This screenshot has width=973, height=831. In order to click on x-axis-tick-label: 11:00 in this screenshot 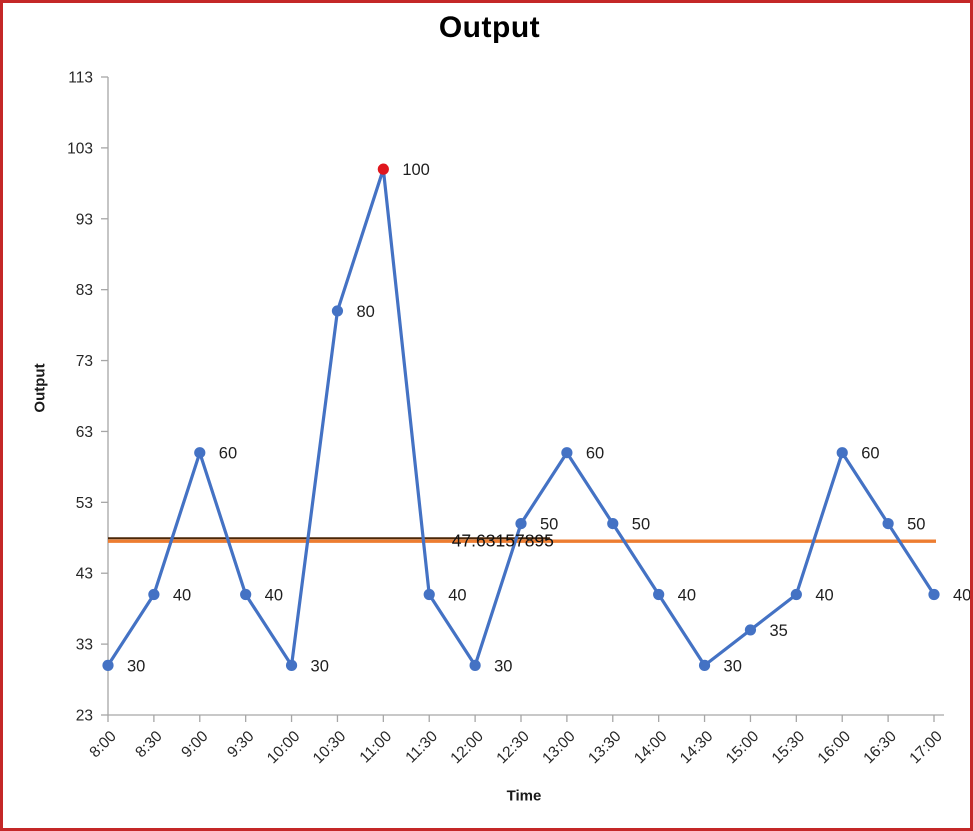, I will do `click(376, 747)`.